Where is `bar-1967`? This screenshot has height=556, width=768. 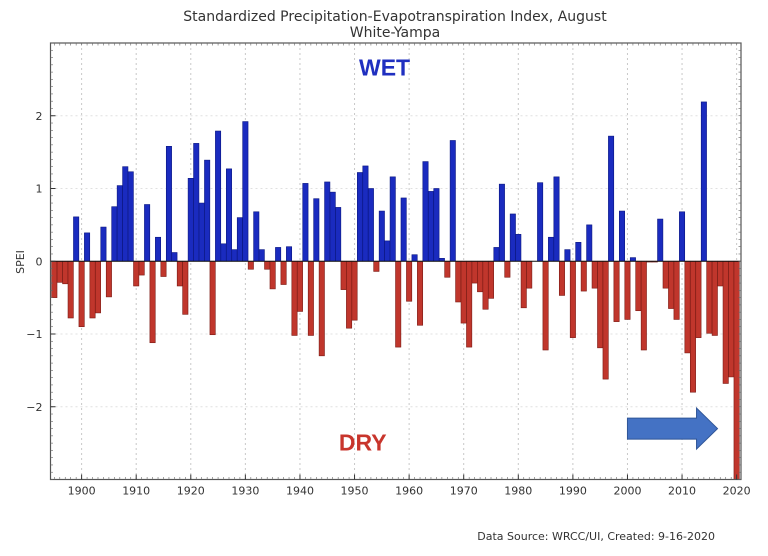 bar-1967 is located at coordinates (447, 269).